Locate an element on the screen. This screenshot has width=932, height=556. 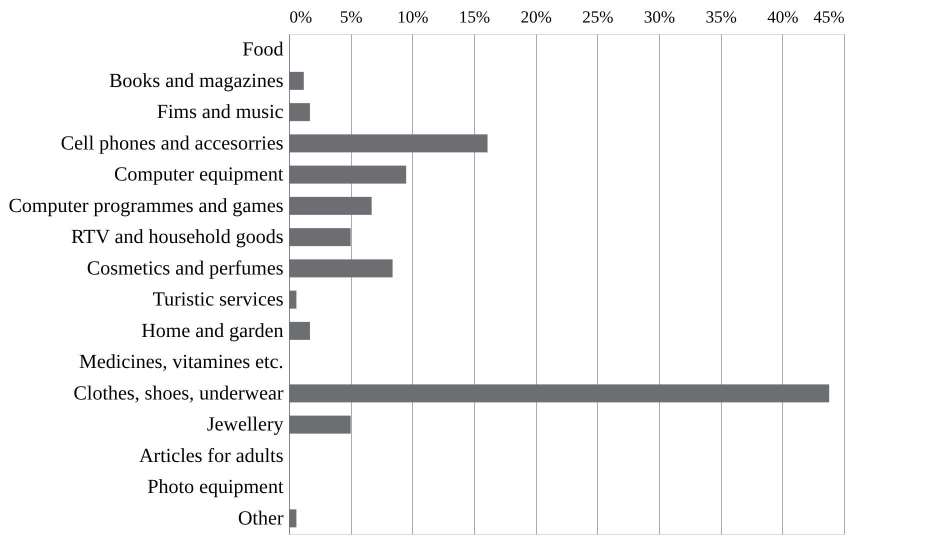
y-tick-label: Other is located at coordinates (261, 518).